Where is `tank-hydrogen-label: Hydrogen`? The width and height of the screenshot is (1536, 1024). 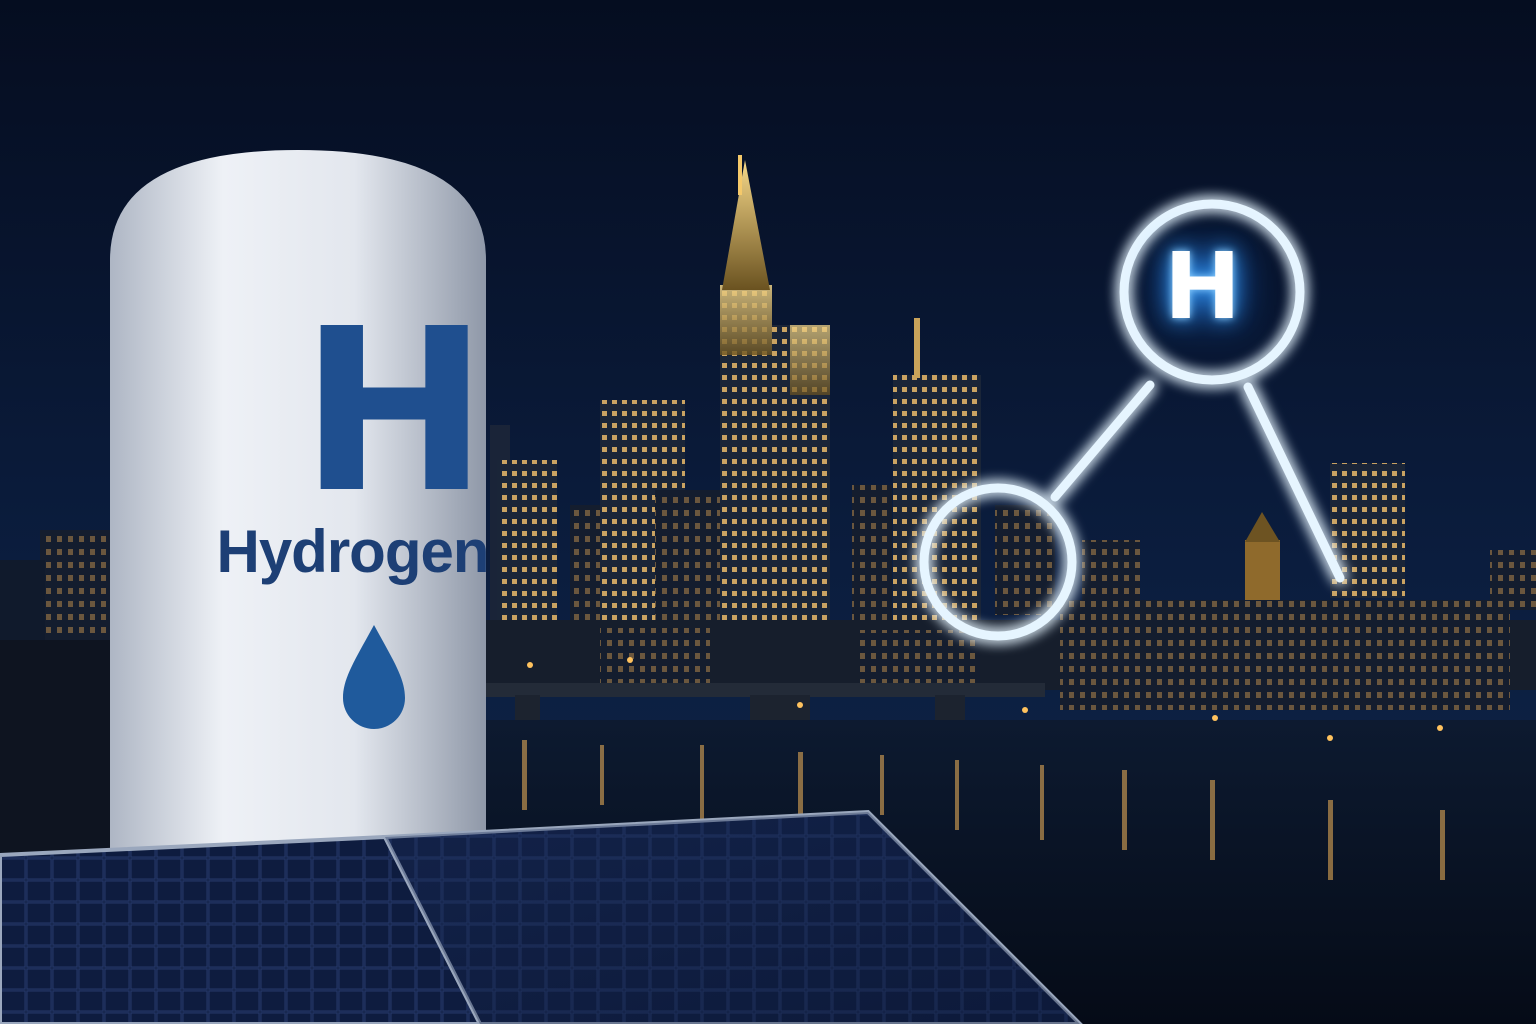
tank-hydrogen-label: Hydrogen is located at coordinates (352, 551).